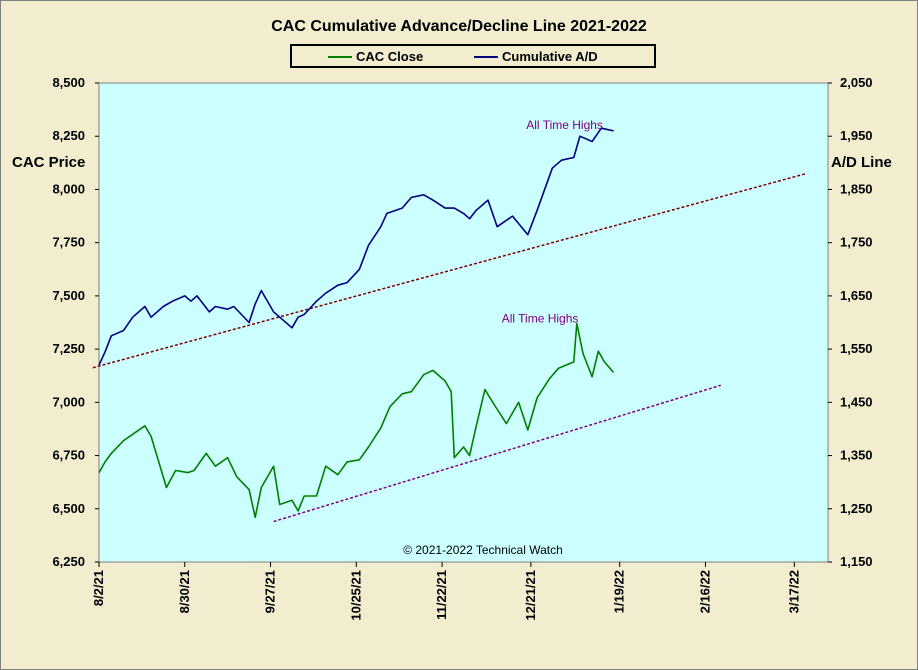 This screenshot has width=918, height=670. What do you see at coordinates (856, 135) in the screenshot?
I see `y-right-tick-label: 1,950` at bounding box center [856, 135].